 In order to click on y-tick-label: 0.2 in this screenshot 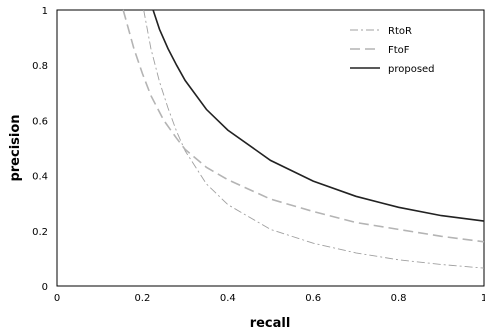, I will do `click(40, 232)`.